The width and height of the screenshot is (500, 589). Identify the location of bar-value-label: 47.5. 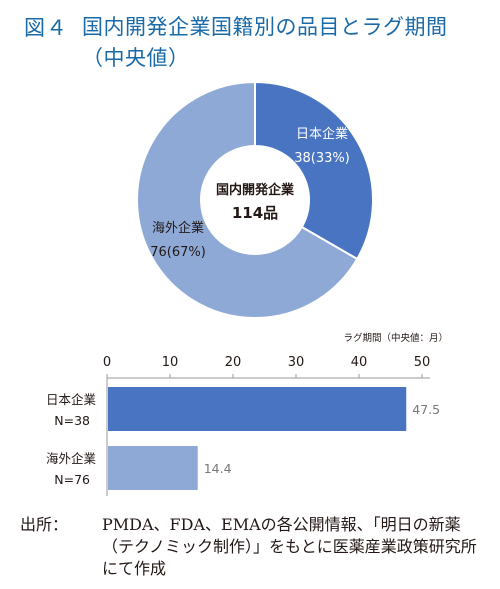
(426, 409).